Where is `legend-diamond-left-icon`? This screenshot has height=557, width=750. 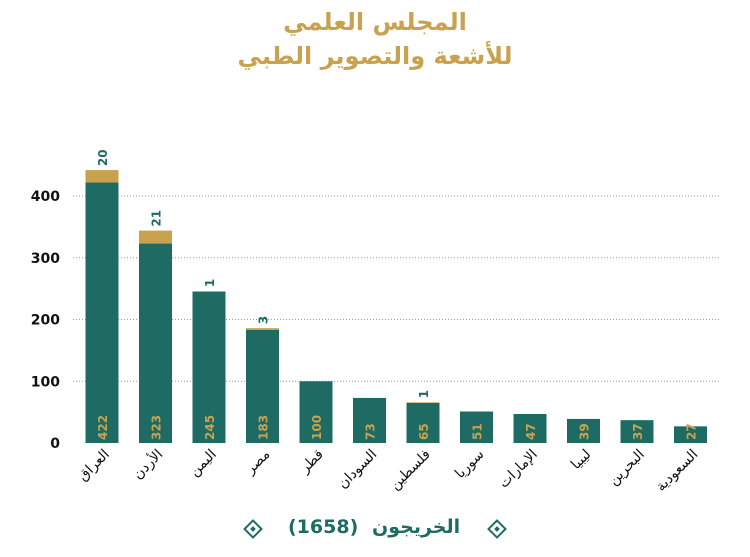
legend-diamond-left-icon is located at coordinates (253, 529).